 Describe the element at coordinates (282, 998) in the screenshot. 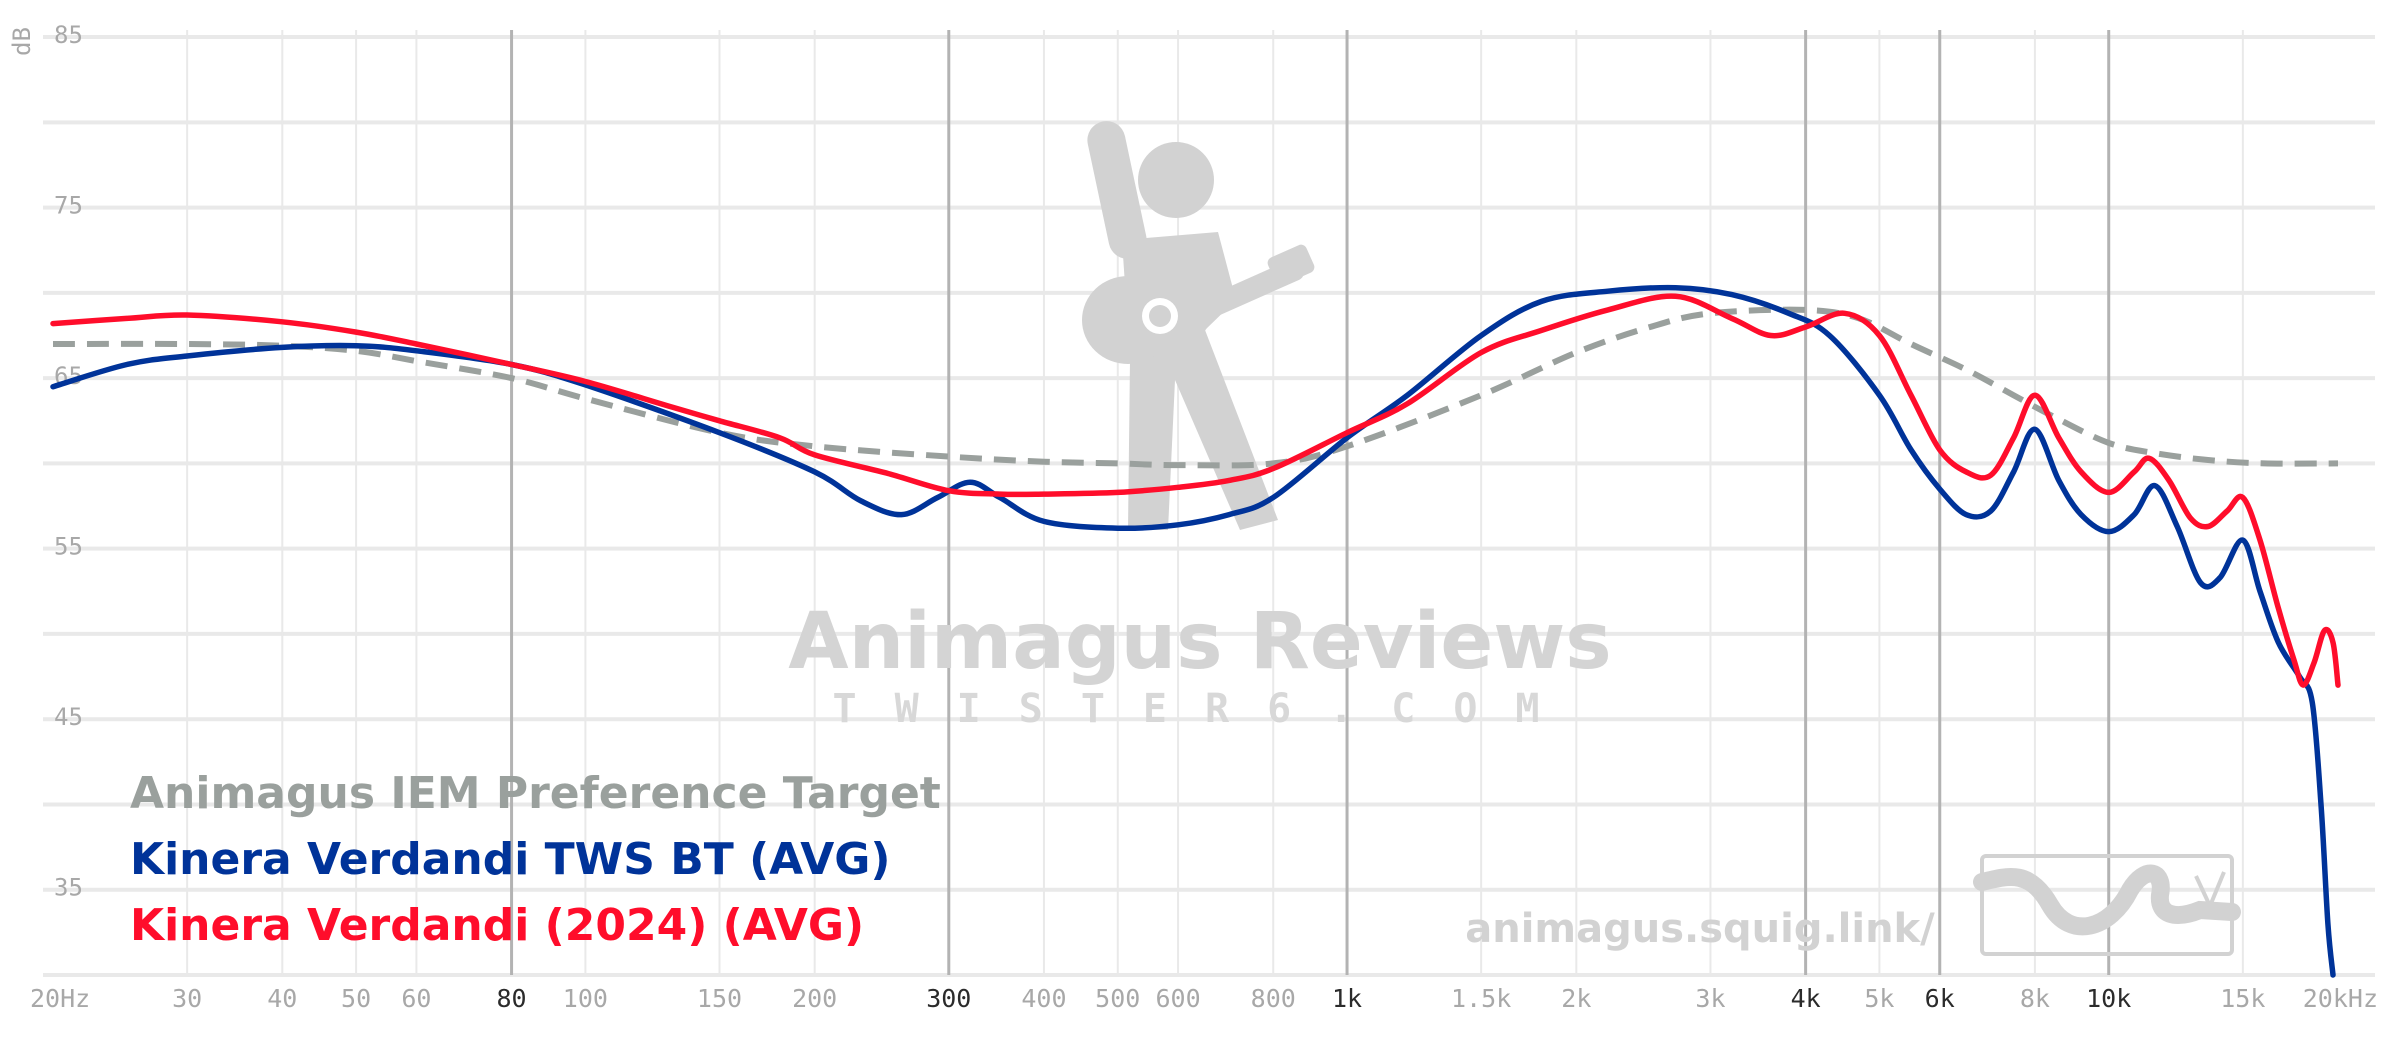

I see `x-tick-label: 40` at that location.